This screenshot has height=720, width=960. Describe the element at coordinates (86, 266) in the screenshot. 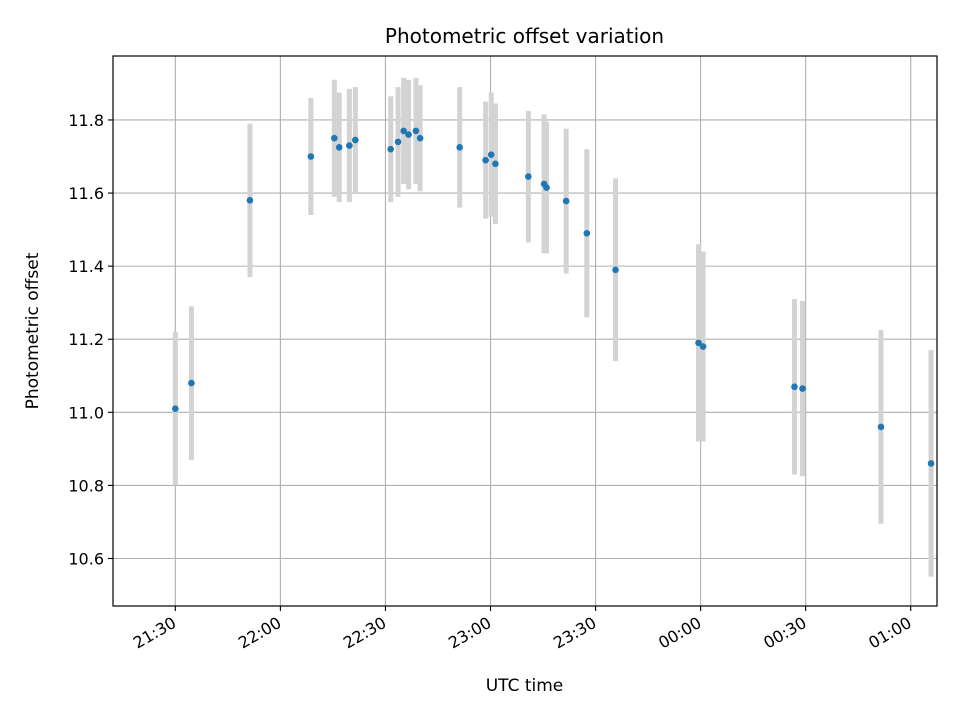

I see `y-tick-label: 11.4` at that location.